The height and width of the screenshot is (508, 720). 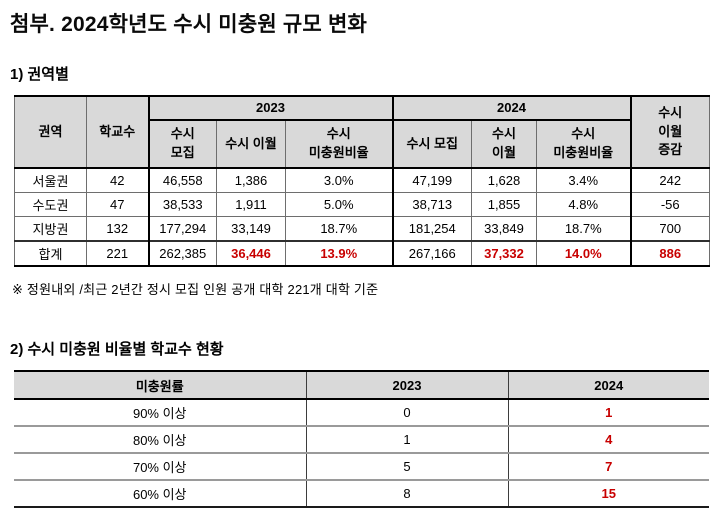 I want to click on col-header-unfilled-rate-2024: 수시 미충원비율, so click(x=583, y=144).